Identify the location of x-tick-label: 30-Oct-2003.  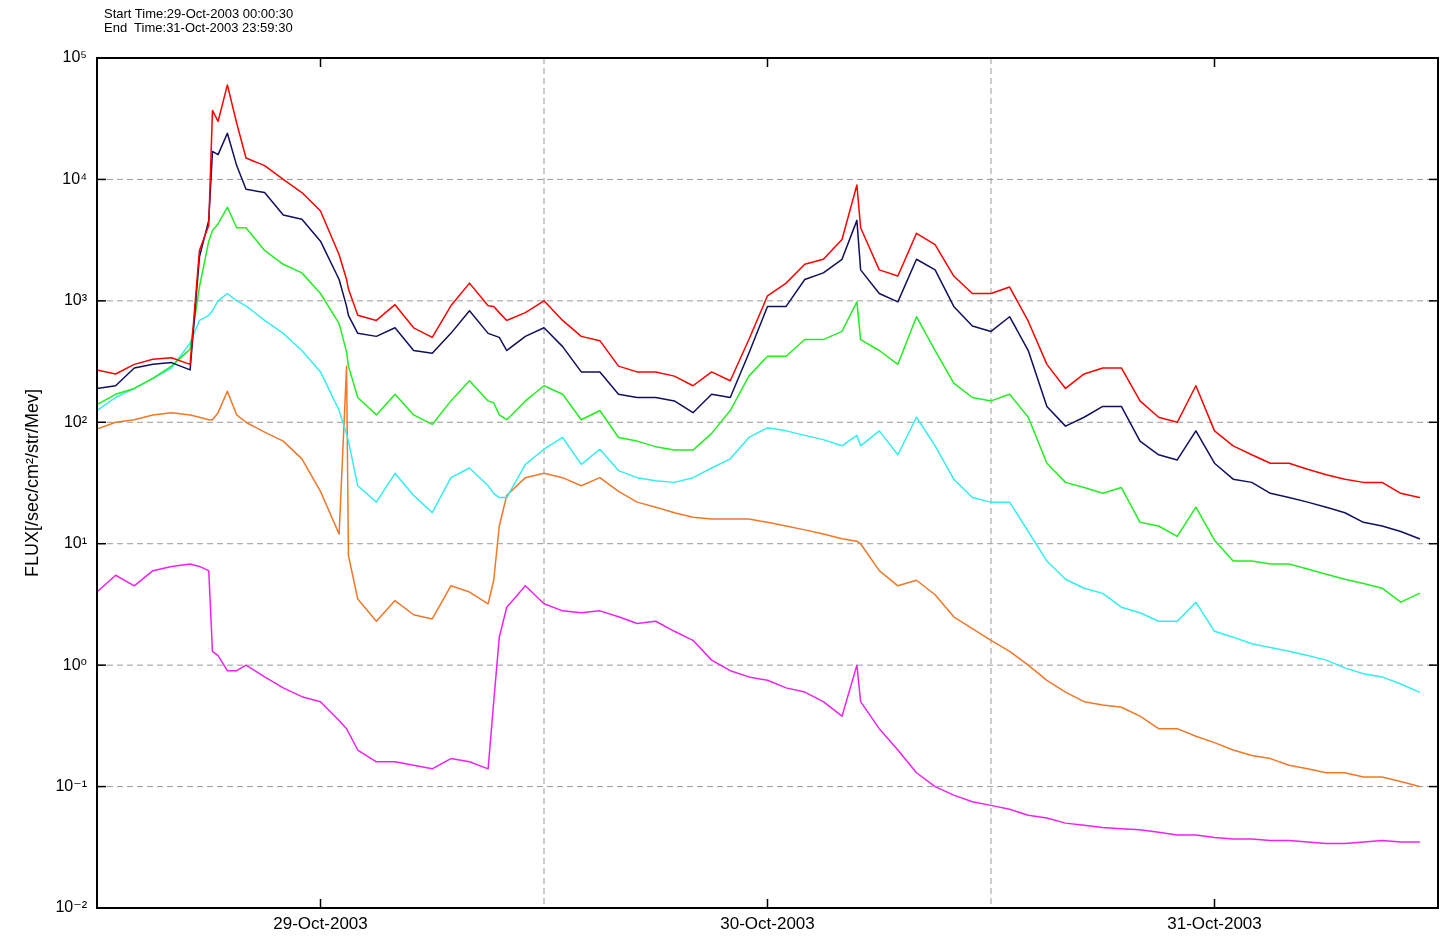
(767, 923).